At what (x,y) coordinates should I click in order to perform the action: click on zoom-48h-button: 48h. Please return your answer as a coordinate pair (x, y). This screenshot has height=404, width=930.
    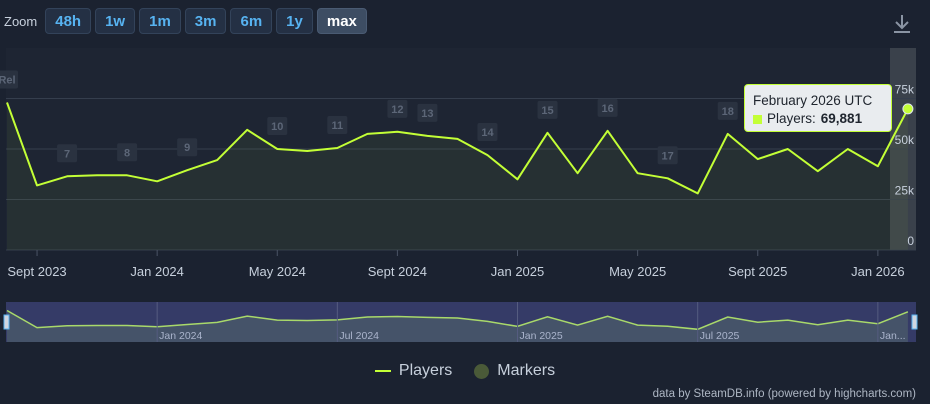
    Looking at the image, I should click on (68, 21).